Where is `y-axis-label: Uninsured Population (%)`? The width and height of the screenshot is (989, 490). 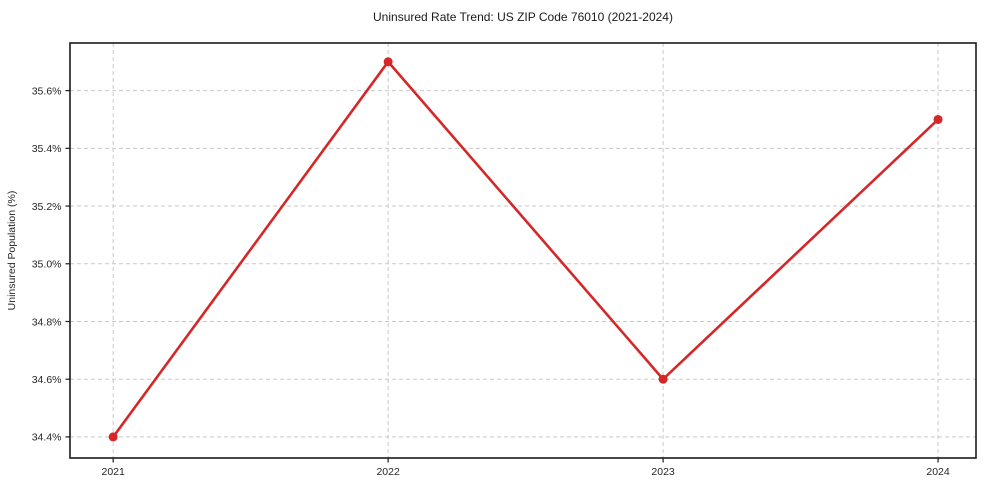 y-axis-label: Uninsured Population (%) is located at coordinates (12, 251).